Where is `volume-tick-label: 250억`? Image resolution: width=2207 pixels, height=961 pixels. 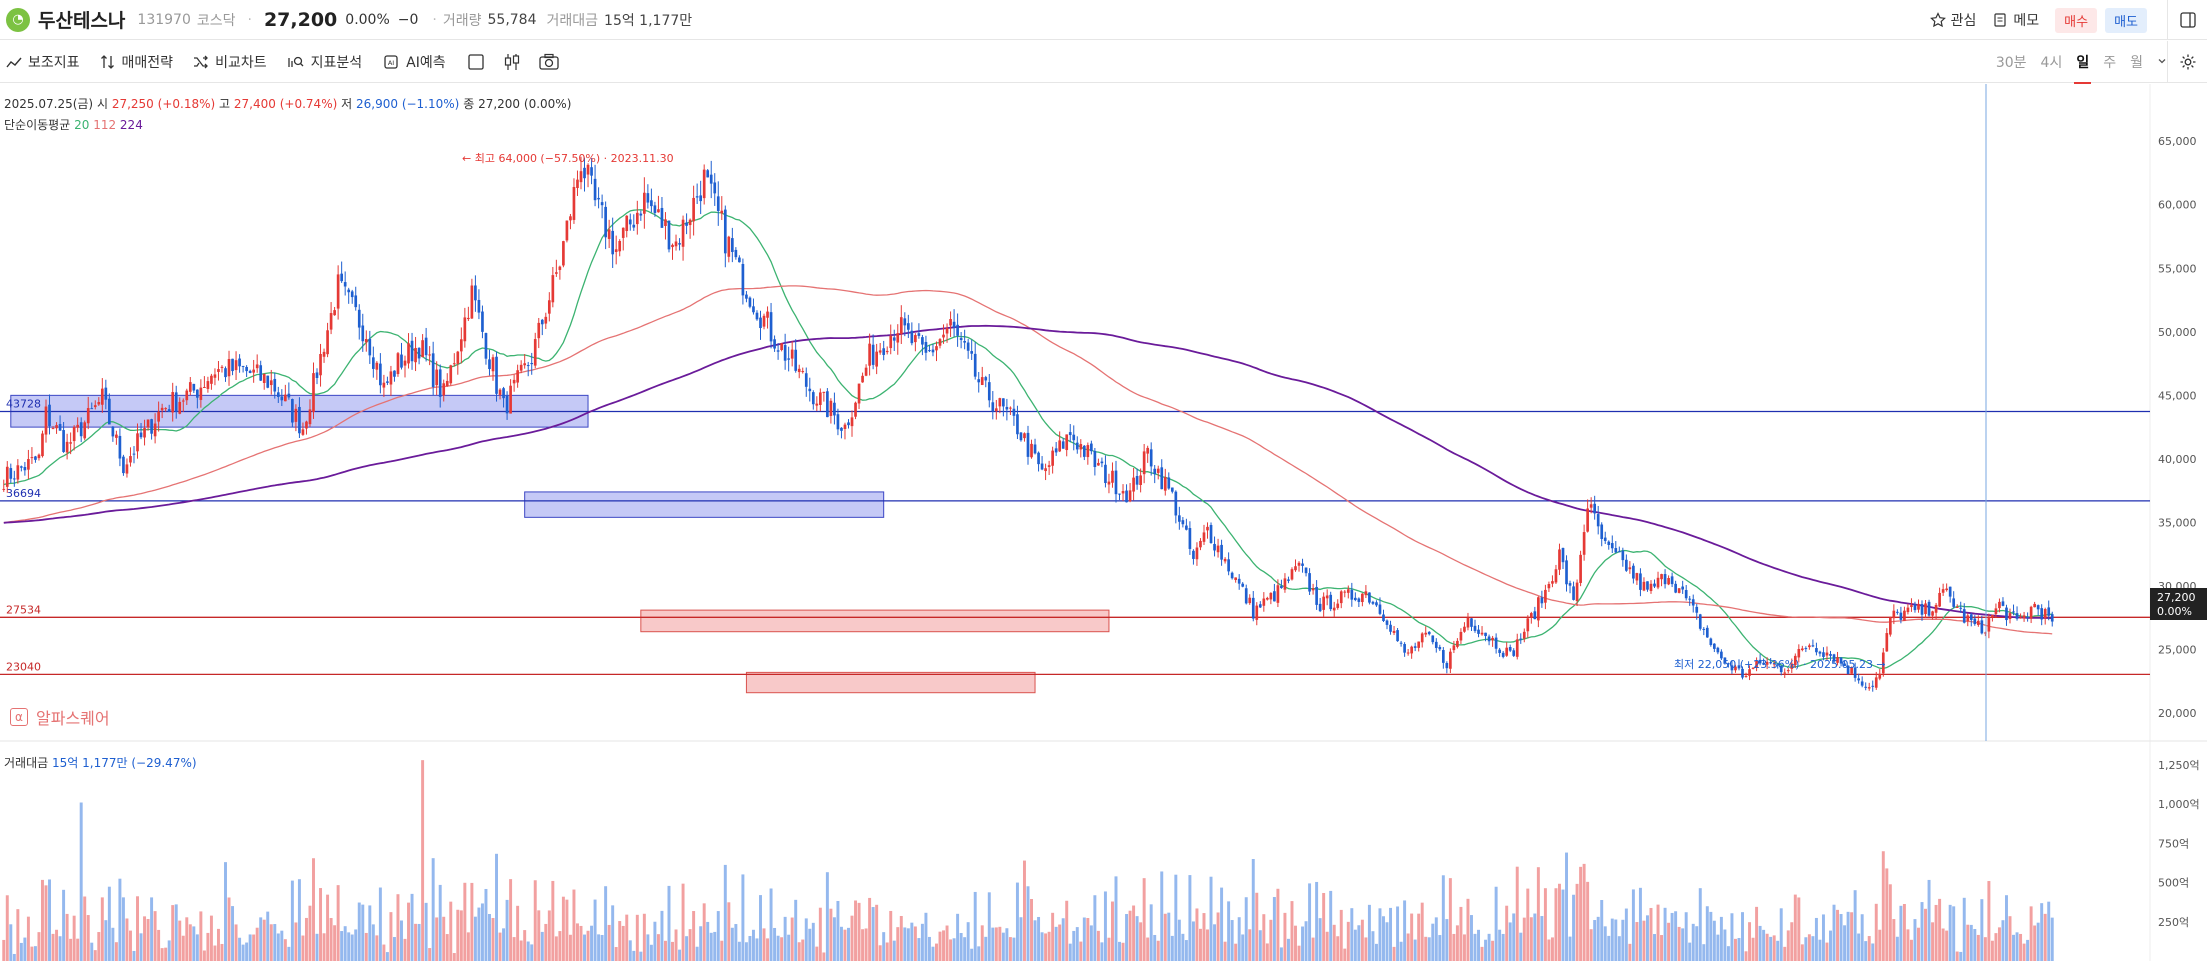
volume-tick-label: 250억 is located at coordinates (2173, 922).